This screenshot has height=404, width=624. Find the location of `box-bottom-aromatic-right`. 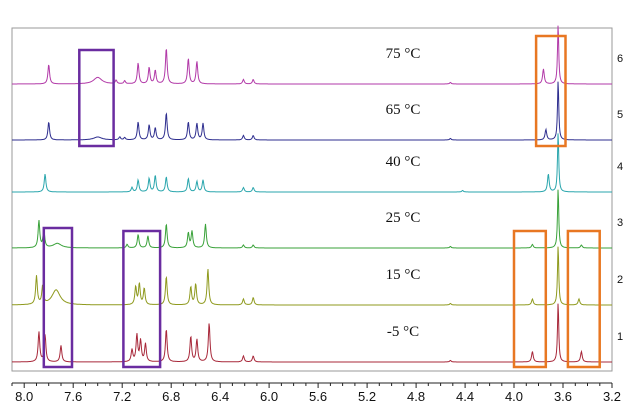

box-bottom-aromatic-right is located at coordinates (142, 299).